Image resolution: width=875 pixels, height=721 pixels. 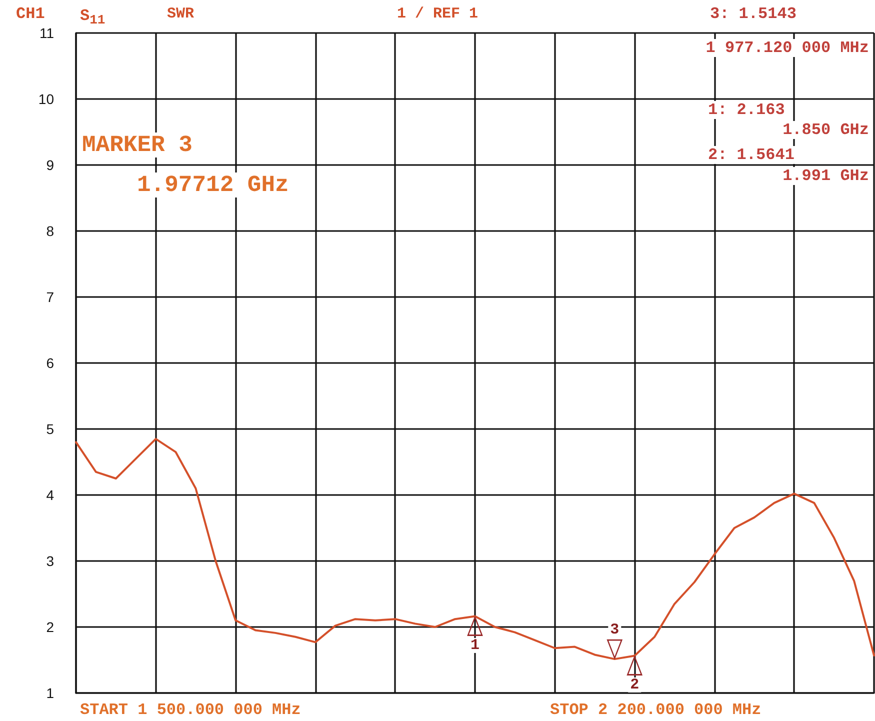 What do you see at coordinates (825, 176) in the screenshot?
I see `annotation: 1.991 GHz` at bounding box center [825, 176].